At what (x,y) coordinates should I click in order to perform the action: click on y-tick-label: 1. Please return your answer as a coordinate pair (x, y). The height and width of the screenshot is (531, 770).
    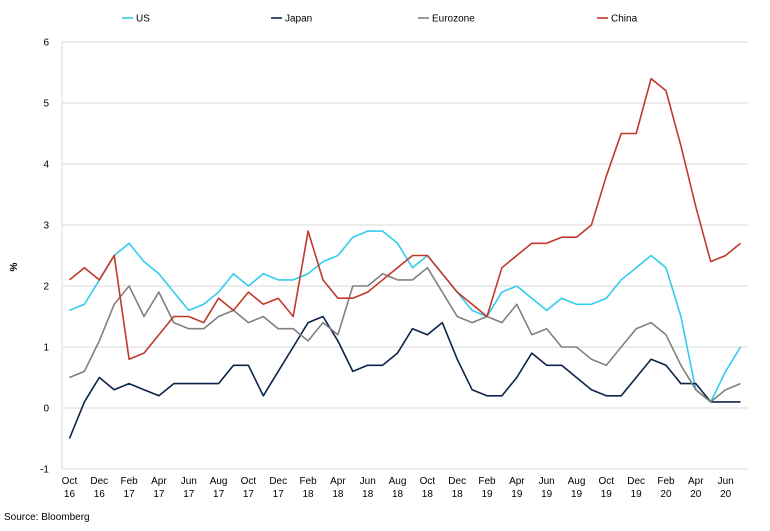
    Looking at the image, I should click on (46, 348).